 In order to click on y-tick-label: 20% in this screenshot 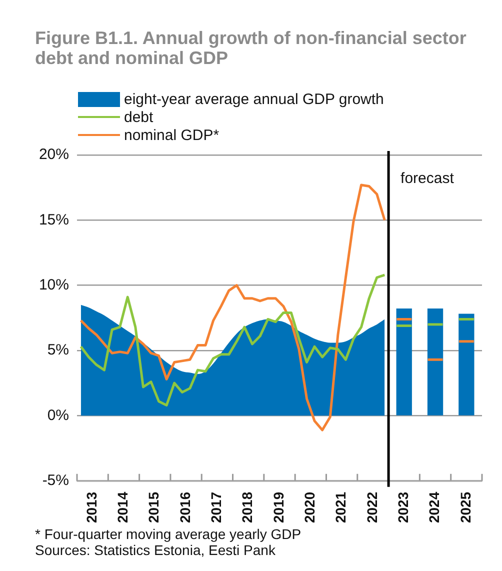, I will do `click(53, 155)`.